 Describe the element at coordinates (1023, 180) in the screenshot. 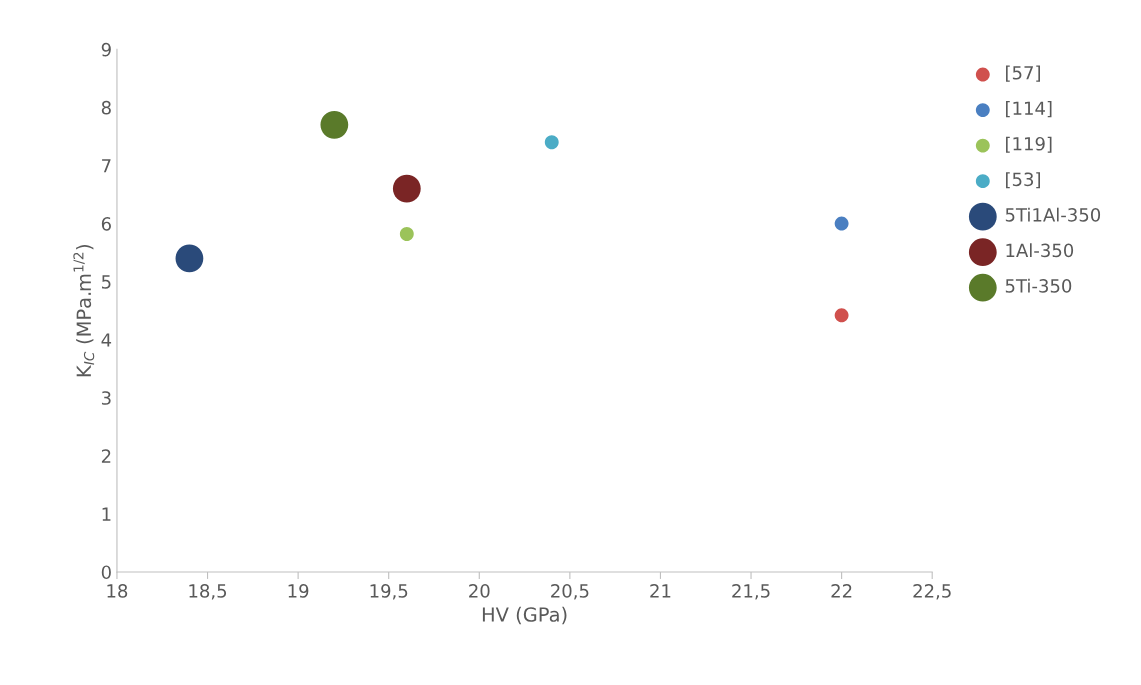

I see `legend-label: [53]` at that location.